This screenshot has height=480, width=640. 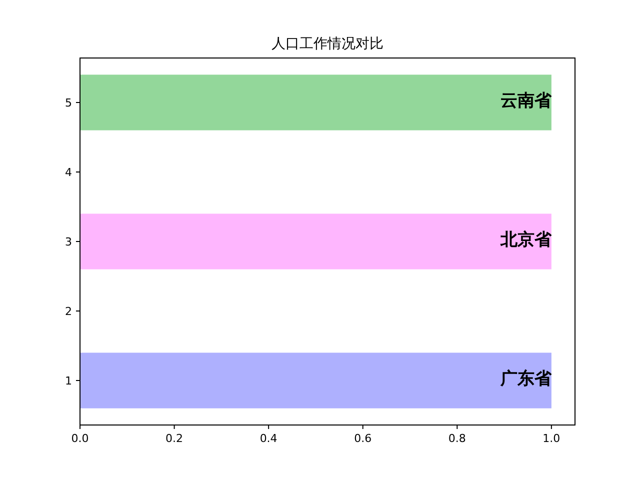 I want to click on y-tick-label: 3, so click(x=68, y=242).